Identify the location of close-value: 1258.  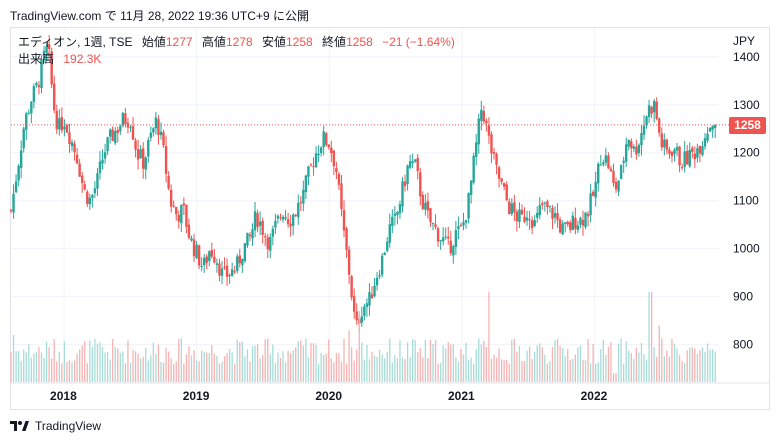
(359, 42).